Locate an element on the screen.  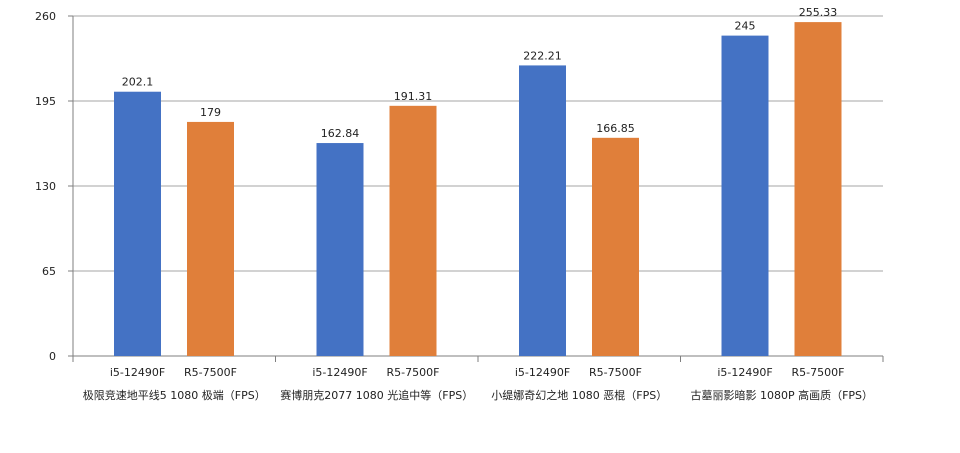
y-tick-label: 195 is located at coordinates (45, 101).